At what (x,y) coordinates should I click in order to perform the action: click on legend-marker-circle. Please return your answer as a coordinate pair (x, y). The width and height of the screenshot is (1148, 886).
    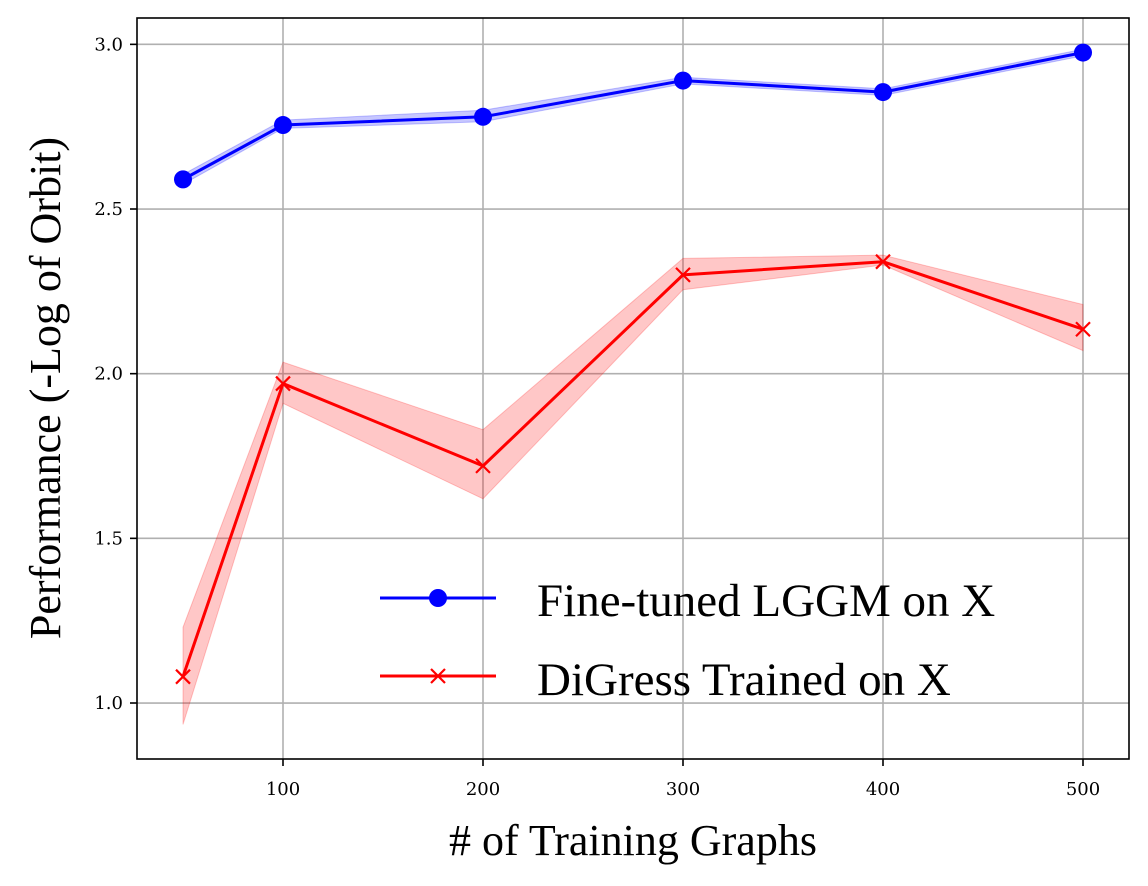
    Looking at the image, I should click on (438, 598).